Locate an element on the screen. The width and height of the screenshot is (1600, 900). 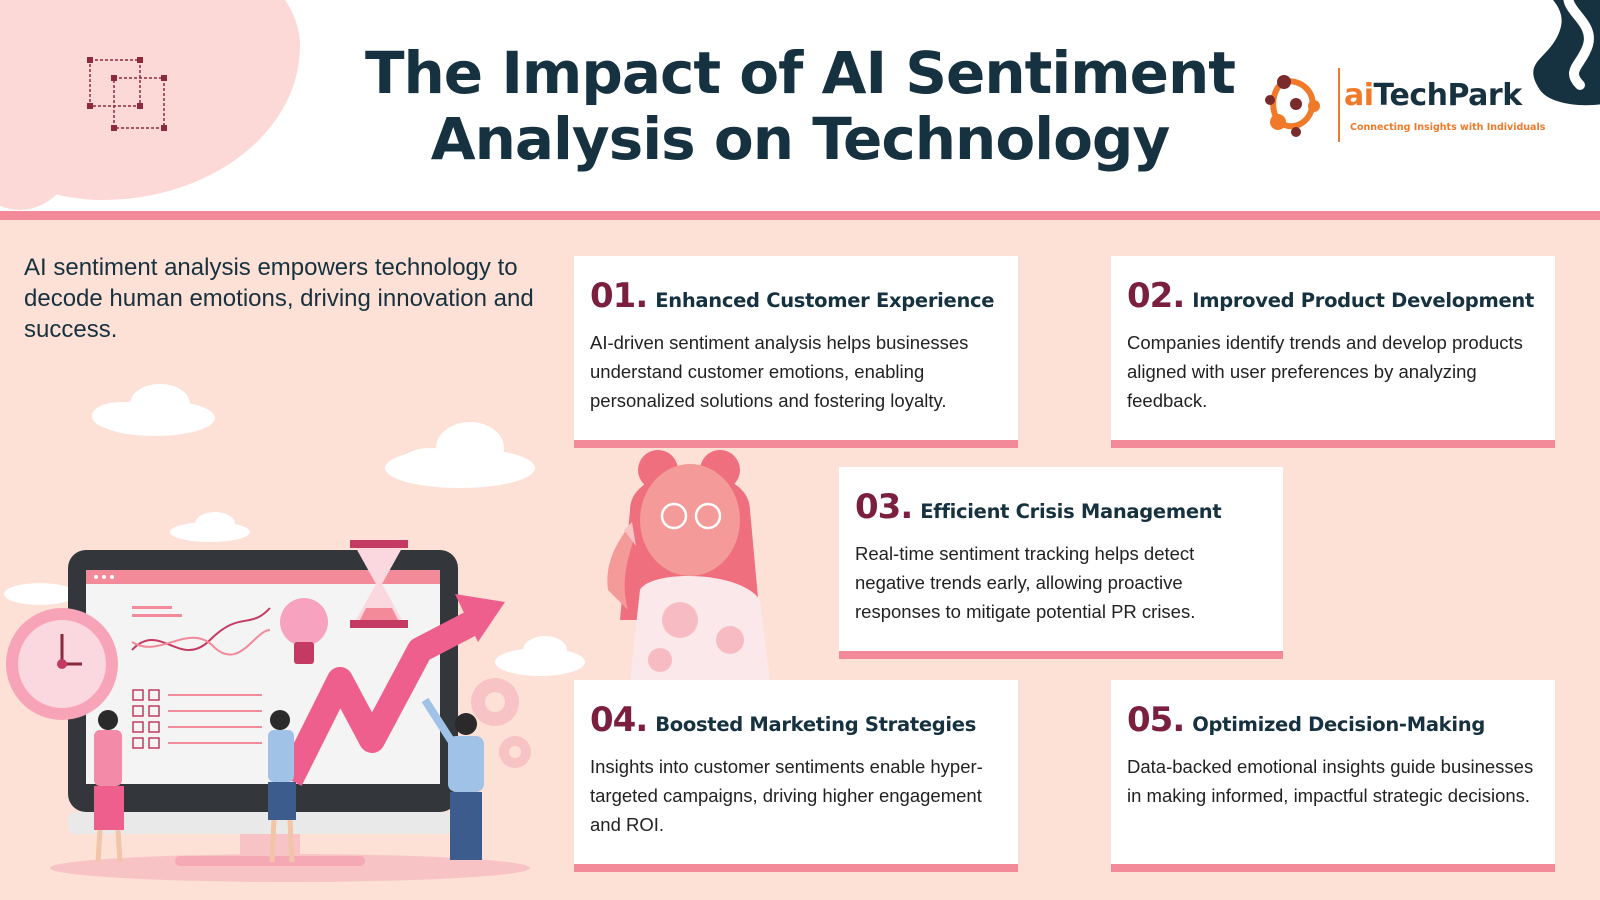
logo-tagline: Connecting Insights with Individuals is located at coordinates (1448, 127).